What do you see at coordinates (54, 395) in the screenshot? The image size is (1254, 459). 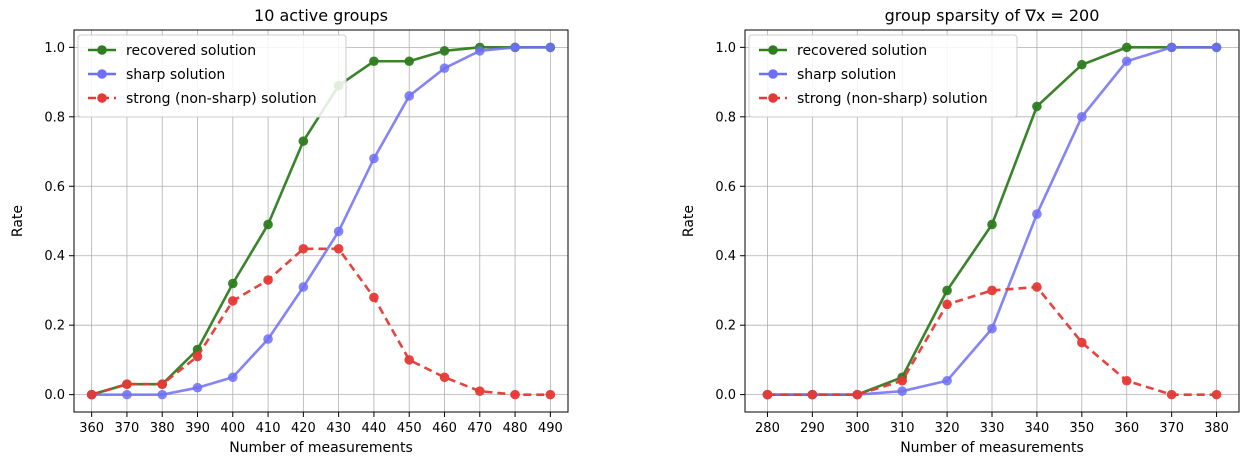 I see `y-tick-label: 0.0` at bounding box center [54, 395].